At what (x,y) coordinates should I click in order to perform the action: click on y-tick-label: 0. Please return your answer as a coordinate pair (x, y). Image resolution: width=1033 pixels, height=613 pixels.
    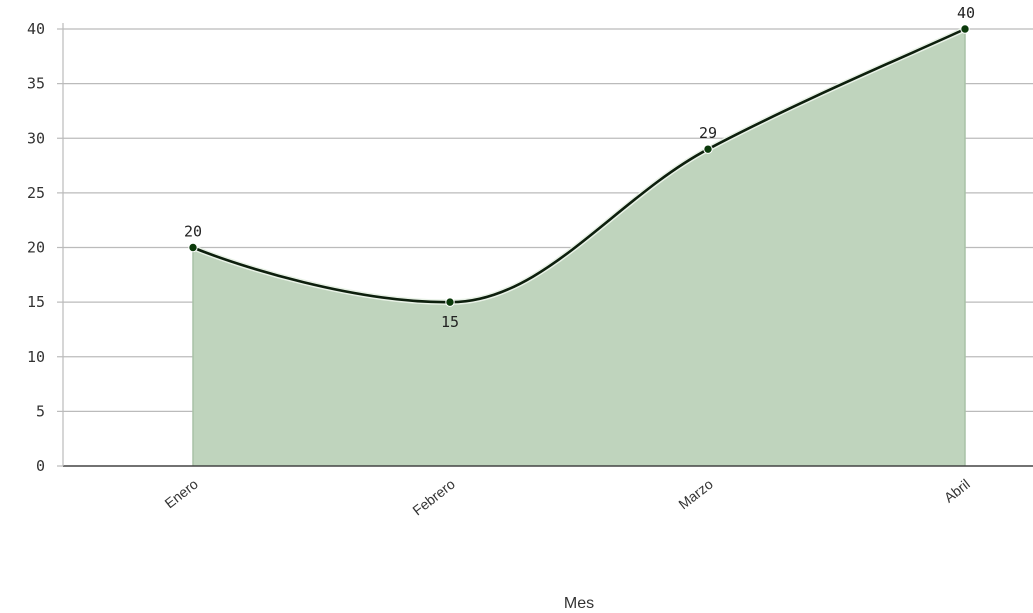
    Looking at the image, I should click on (40, 466).